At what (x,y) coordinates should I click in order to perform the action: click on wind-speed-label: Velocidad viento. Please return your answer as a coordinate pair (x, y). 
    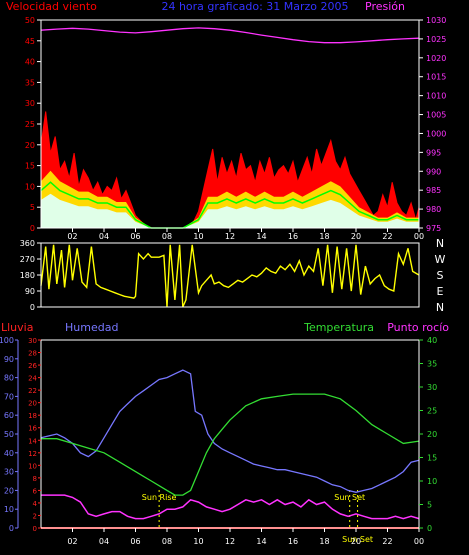
    Looking at the image, I should click on (51, 6).